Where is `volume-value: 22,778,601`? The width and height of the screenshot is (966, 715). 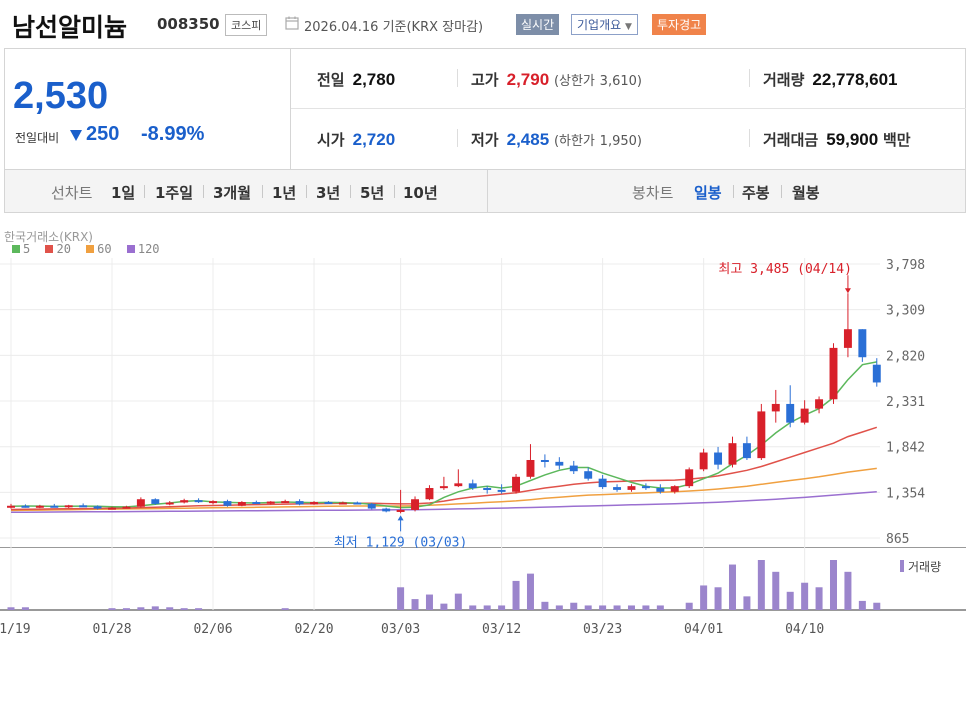
volume-value: 22,778,601 is located at coordinates (855, 79).